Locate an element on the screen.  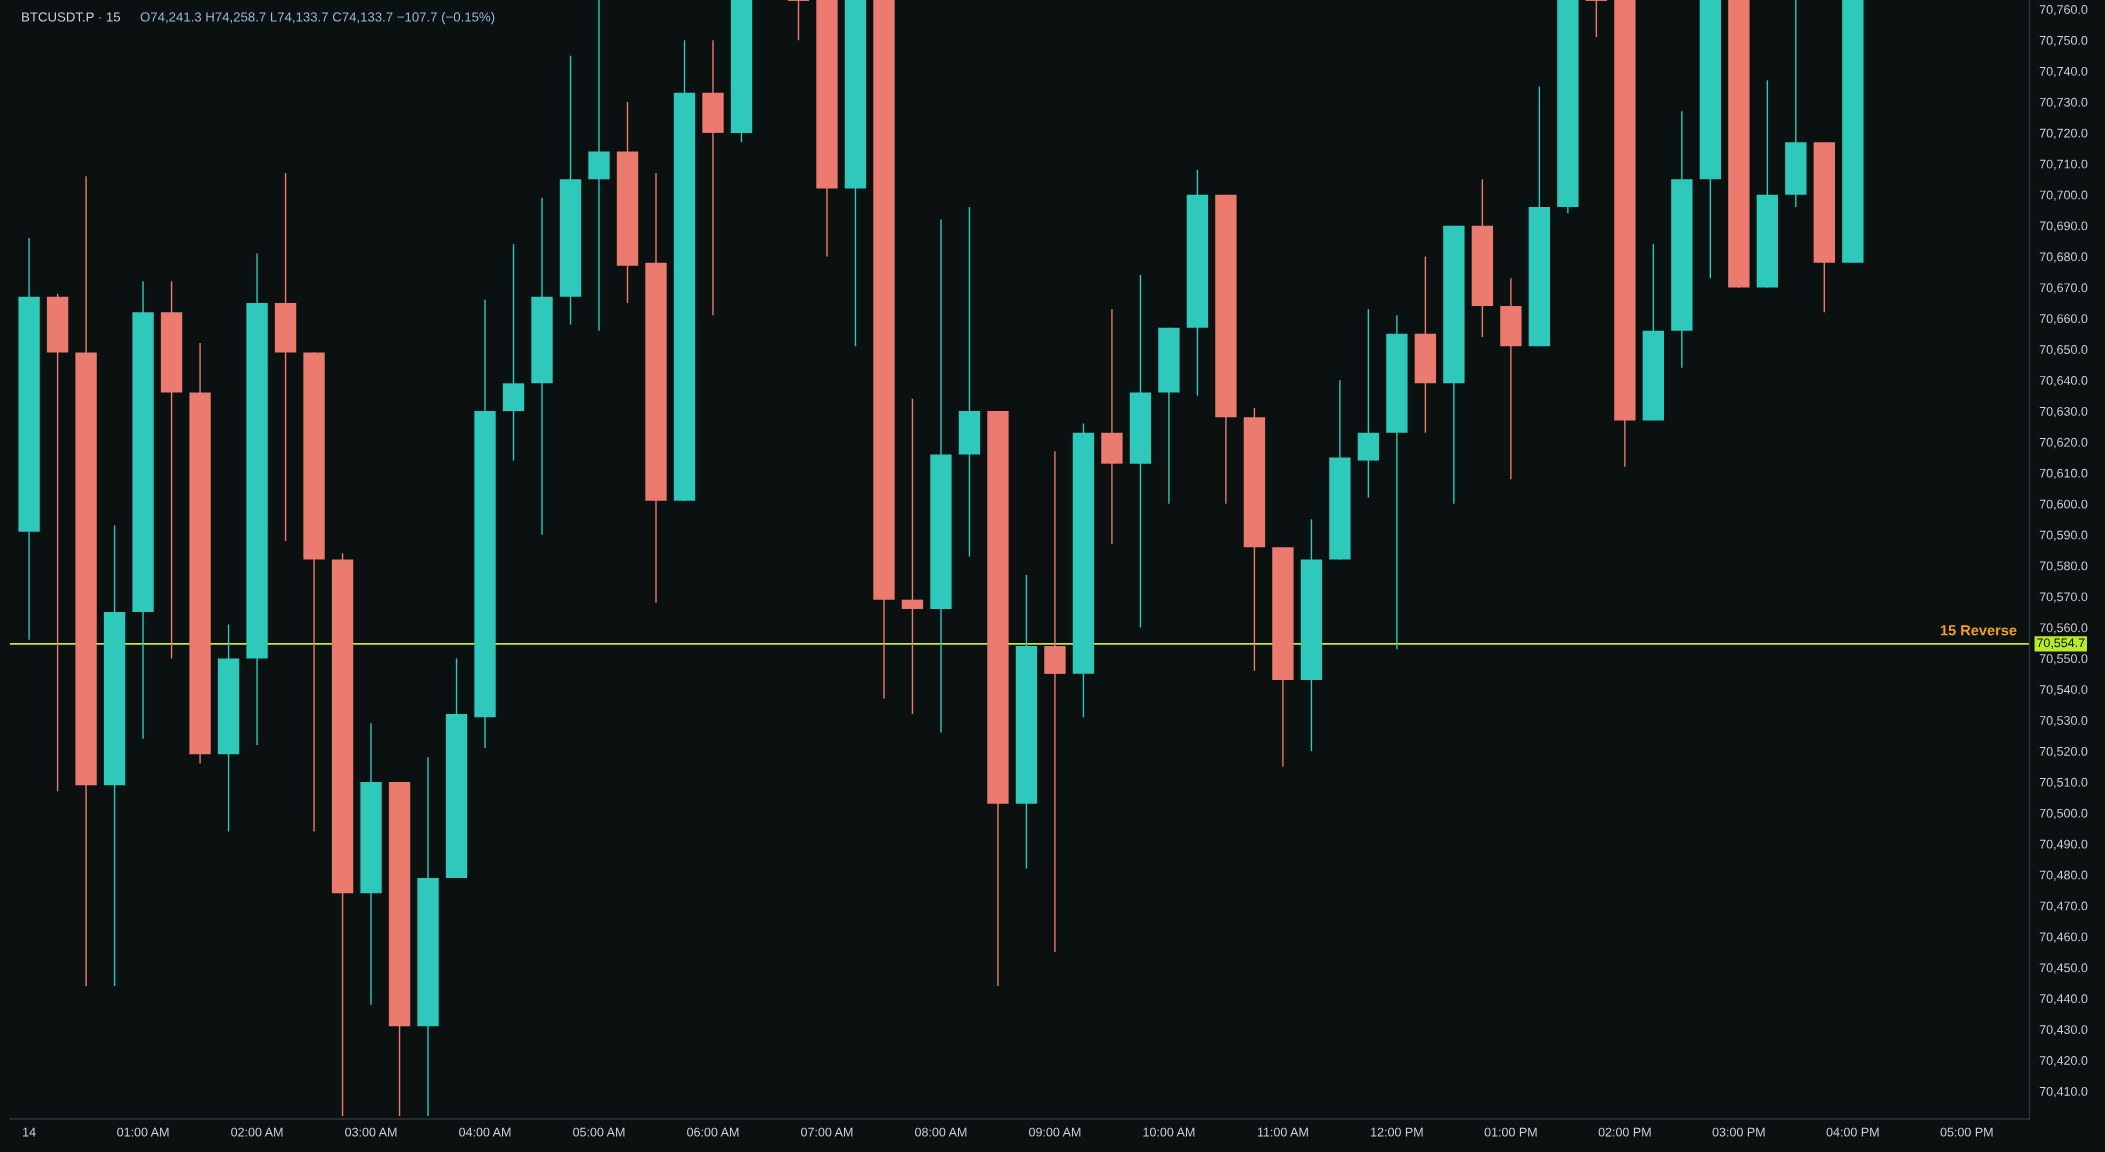
text: BTCUSDT.P · 15 is located at coordinates (71, 17).